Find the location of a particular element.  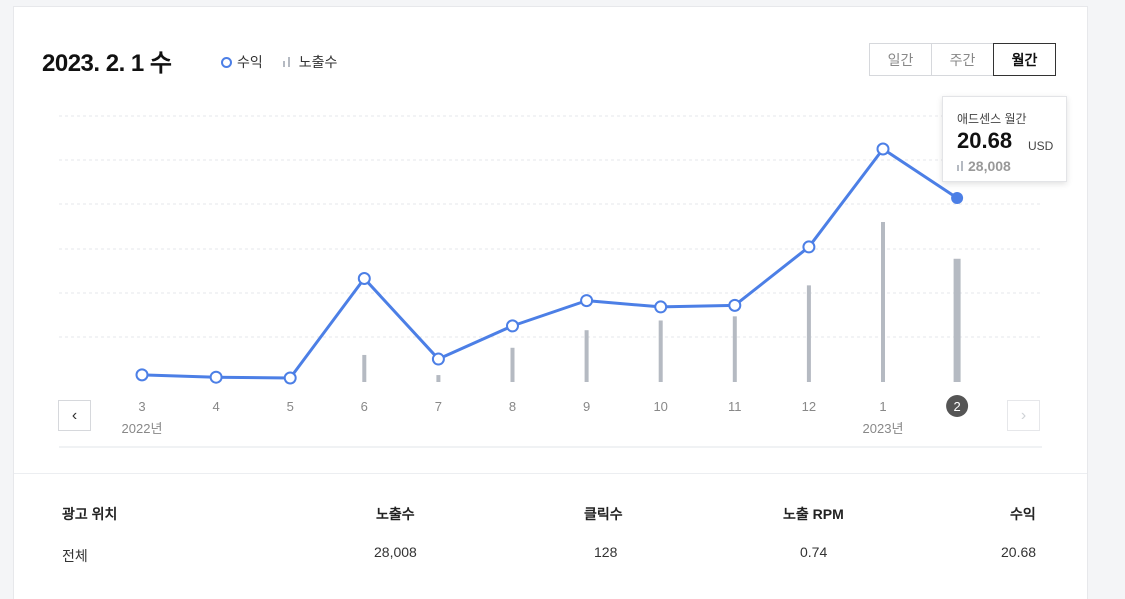

x-year-label: 2022년 is located at coordinates (142, 428).